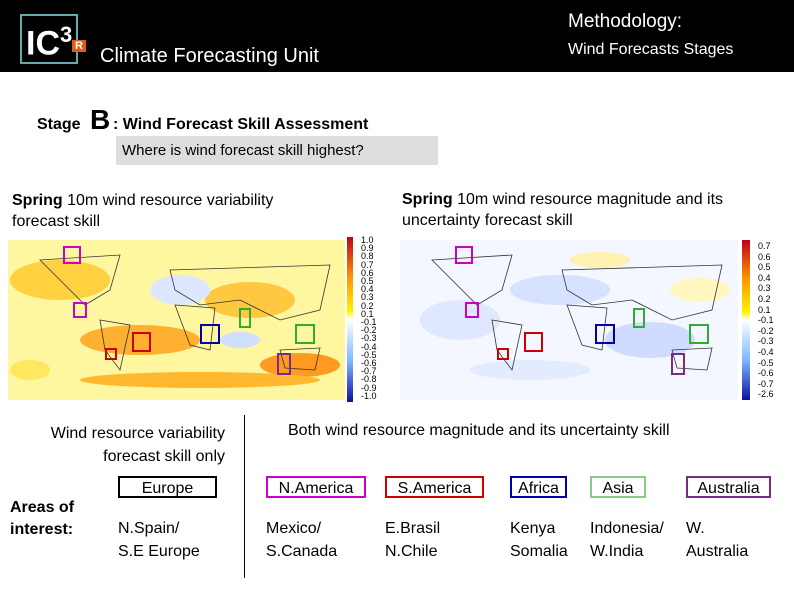  What do you see at coordinates (538, 487) in the screenshot?
I see `region-name: Africa` at bounding box center [538, 487].